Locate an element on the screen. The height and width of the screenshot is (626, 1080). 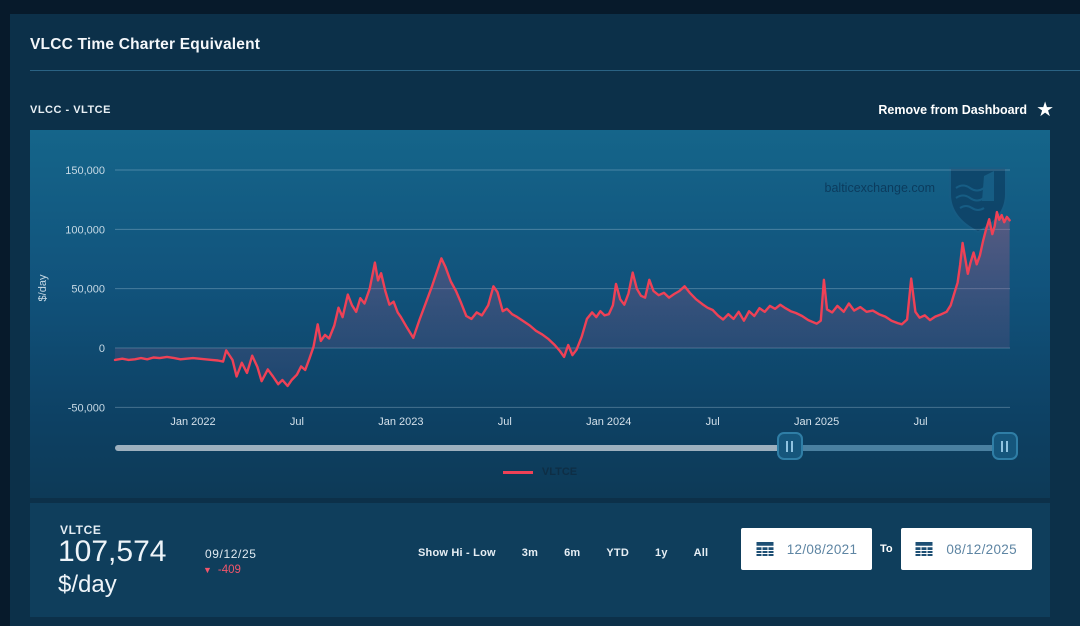
legend-label: VLTCE is located at coordinates (559, 472).